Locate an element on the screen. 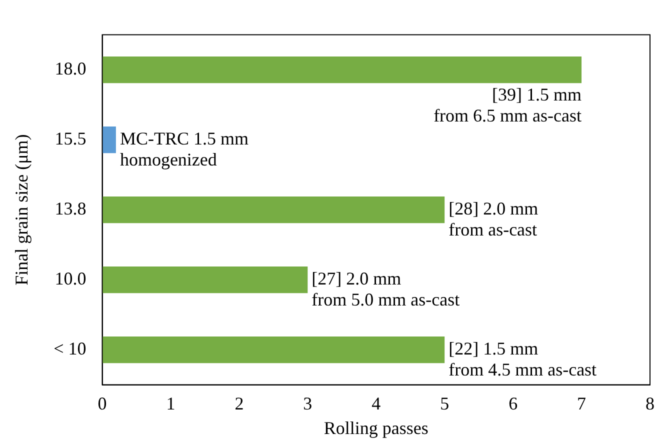 Image resolution: width=672 pixels, height=448 pixels. x-tick-label: 8 is located at coordinates (650, 403).